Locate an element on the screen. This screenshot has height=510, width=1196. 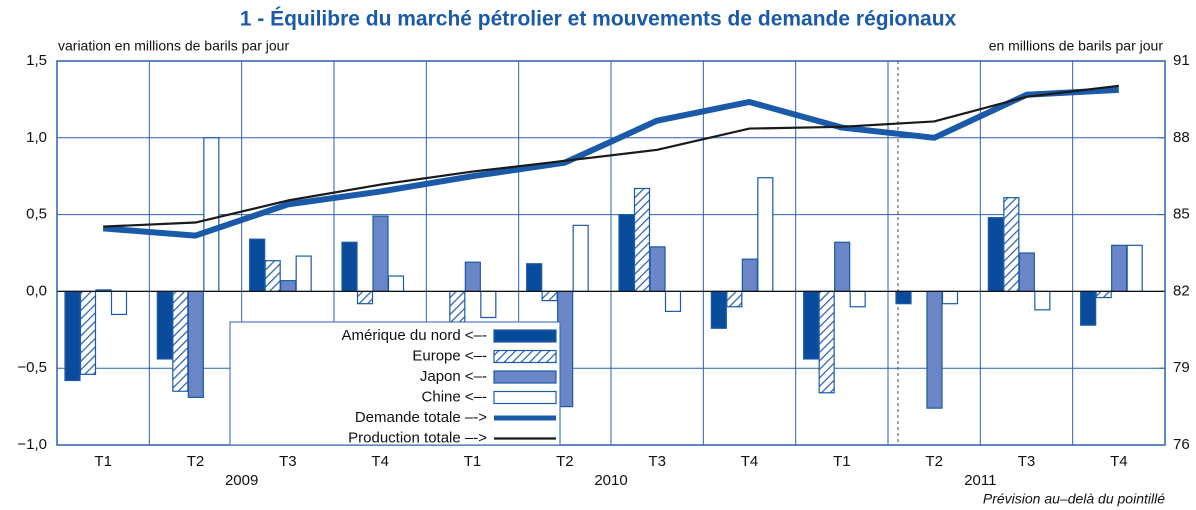
y-tick-label: 1,5 is located at coordinates (36, 60).